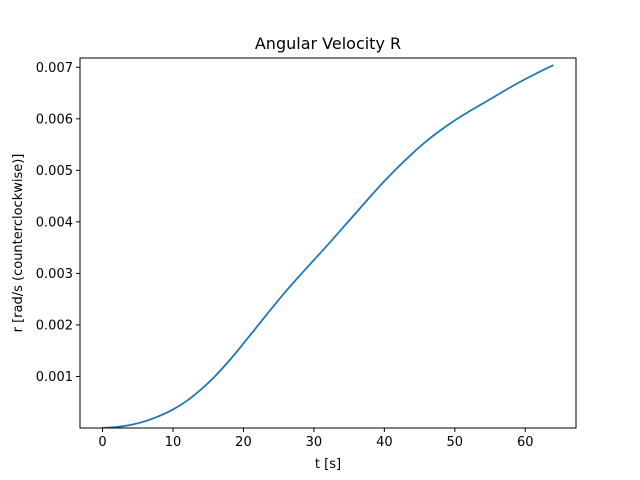 This screenshot has width=640, height=480. What do you see at coordinates (314, 442) in the screenshot?
I see `x-tick-label: 30` at bounding box center [314, 442].